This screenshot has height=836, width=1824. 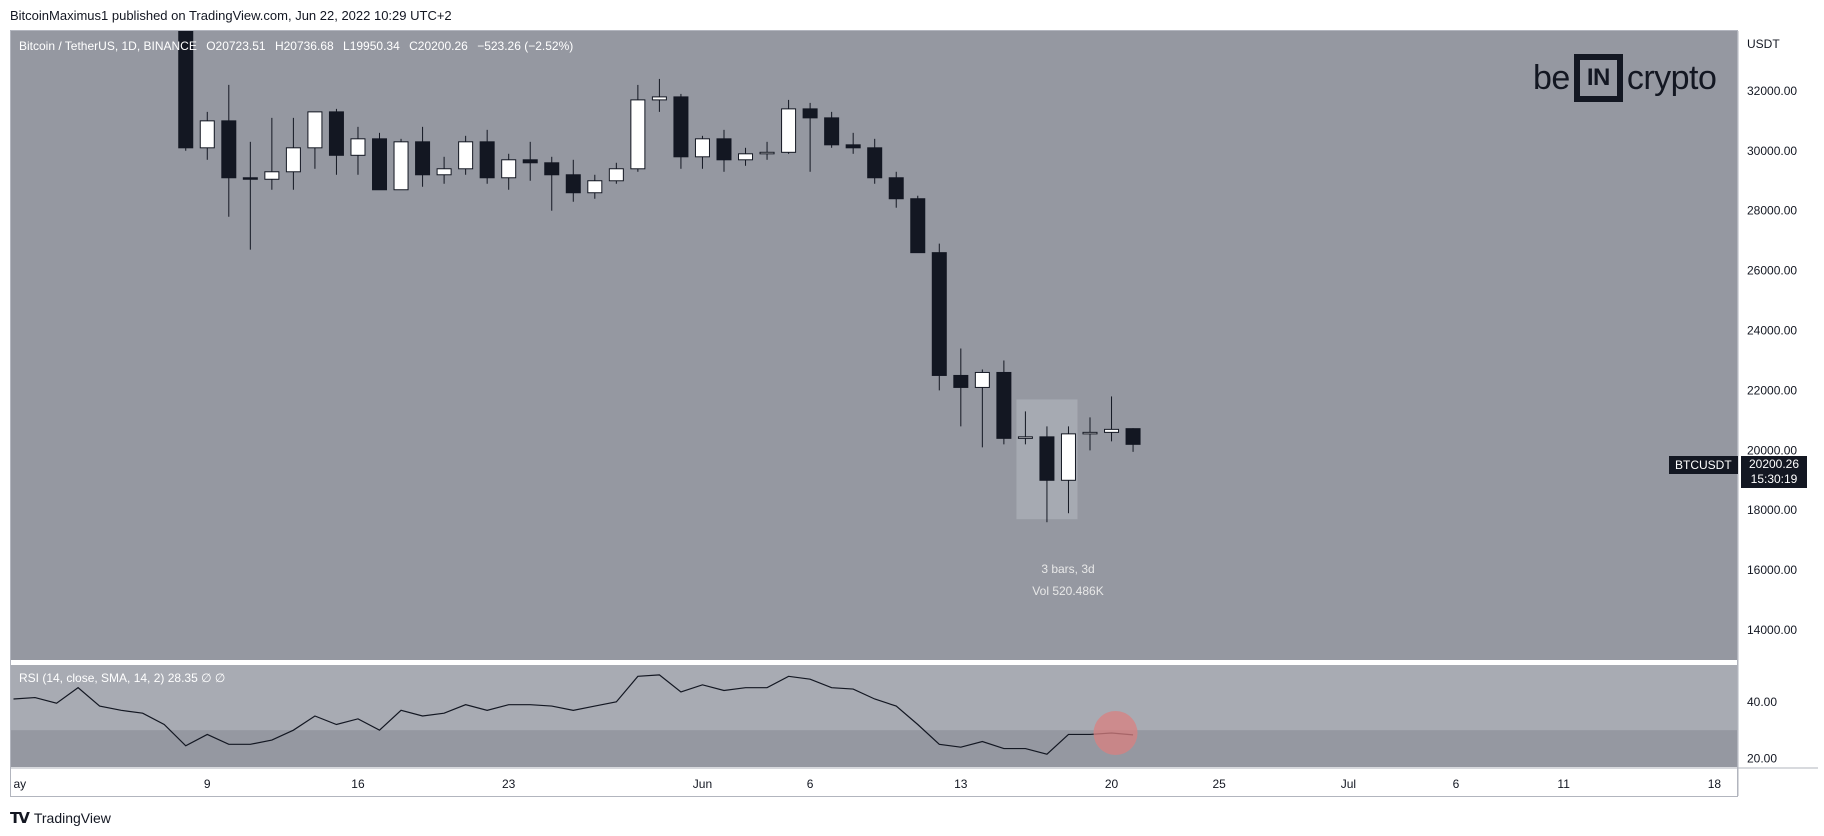 What do you see at coordinates (1772, 91) in the screenshot?
I see `price-tick-label: 32000.00` at bounding box center [1772, 91].